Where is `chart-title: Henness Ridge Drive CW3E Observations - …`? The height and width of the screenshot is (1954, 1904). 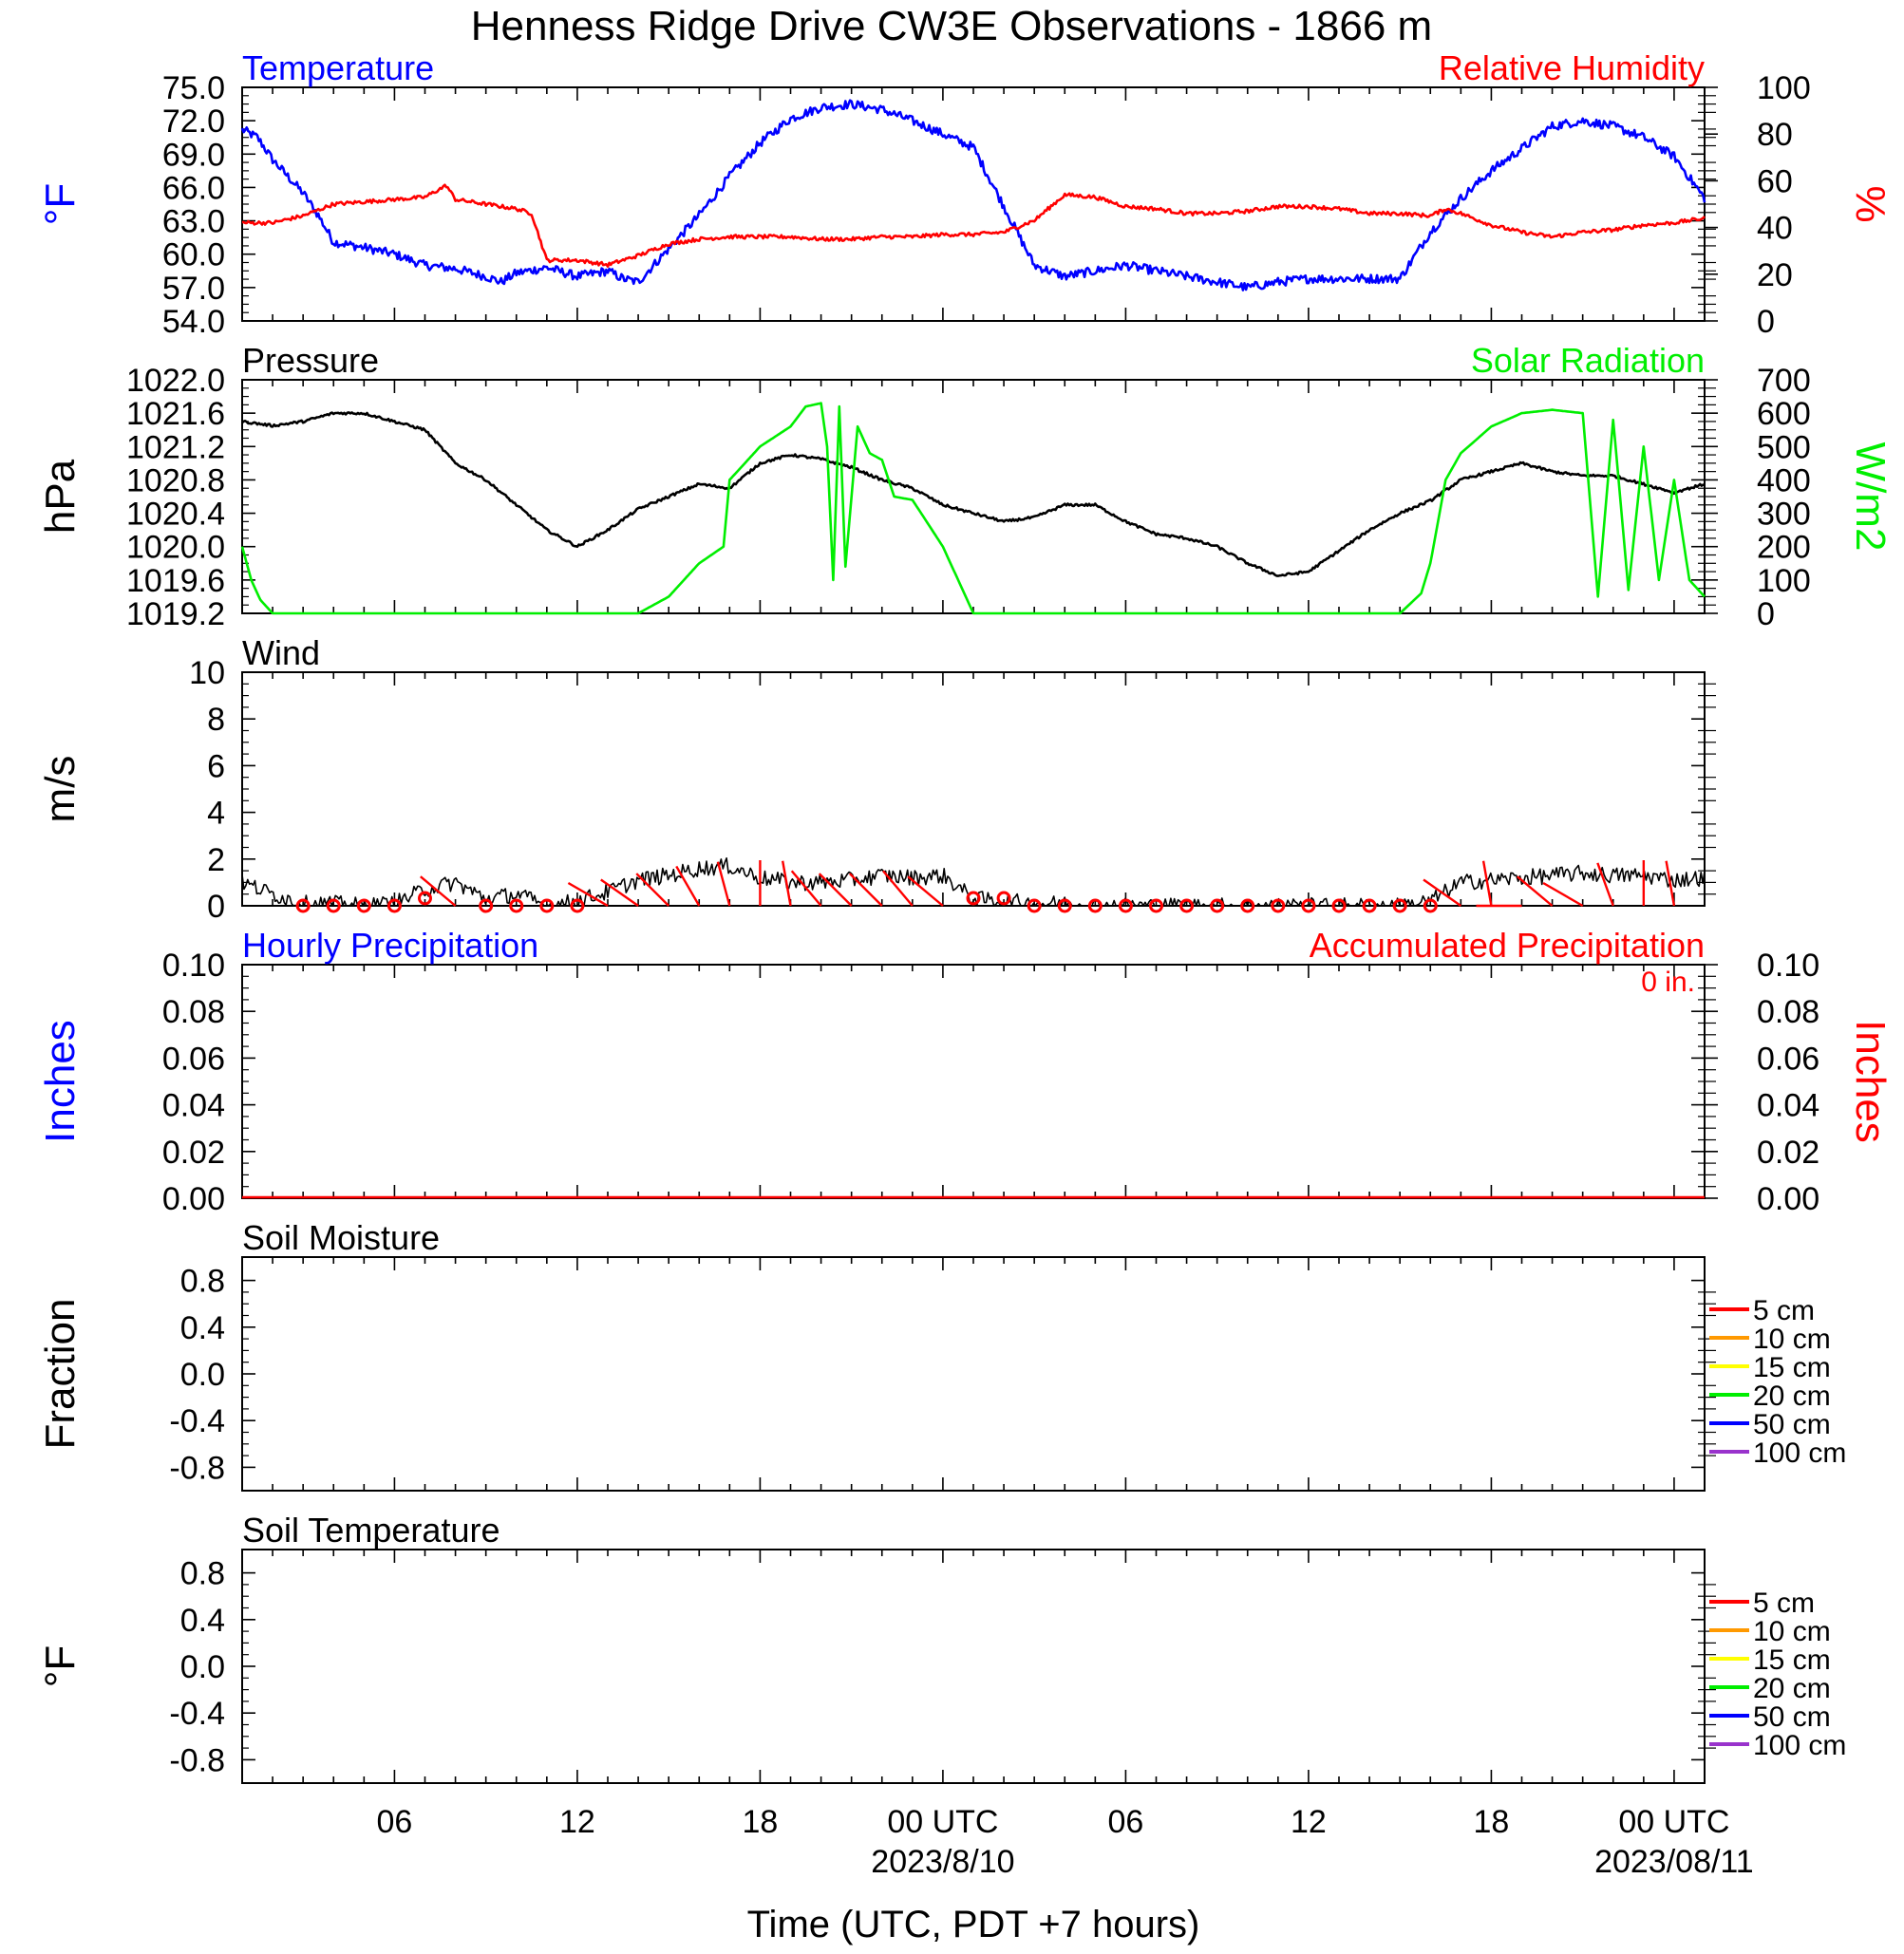 chart-title: Henness Ridge Drive CW3E Observations - … is located at coordinates (952, 26).